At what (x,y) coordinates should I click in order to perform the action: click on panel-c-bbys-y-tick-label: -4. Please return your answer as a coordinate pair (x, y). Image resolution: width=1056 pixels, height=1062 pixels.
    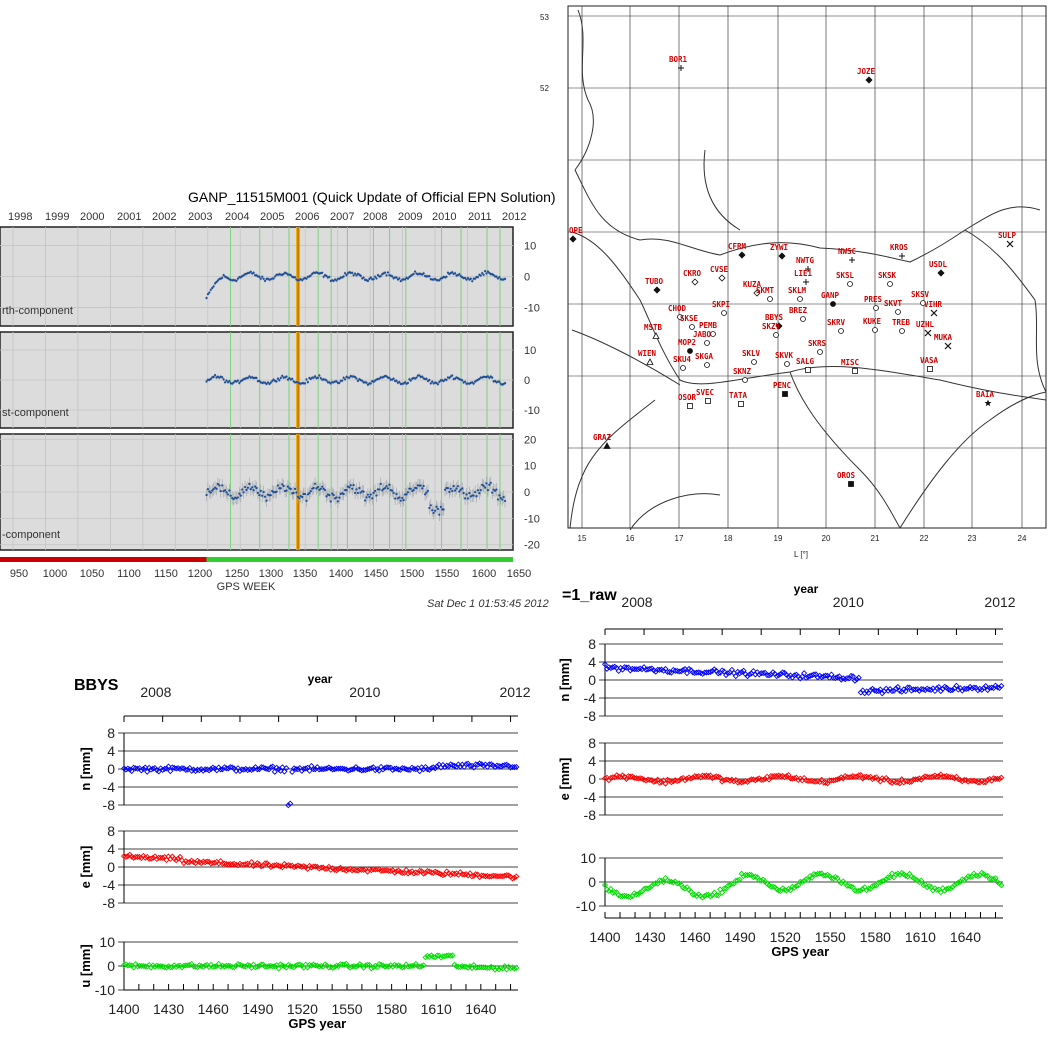
    Looking at the image, I should click on (109, 885).